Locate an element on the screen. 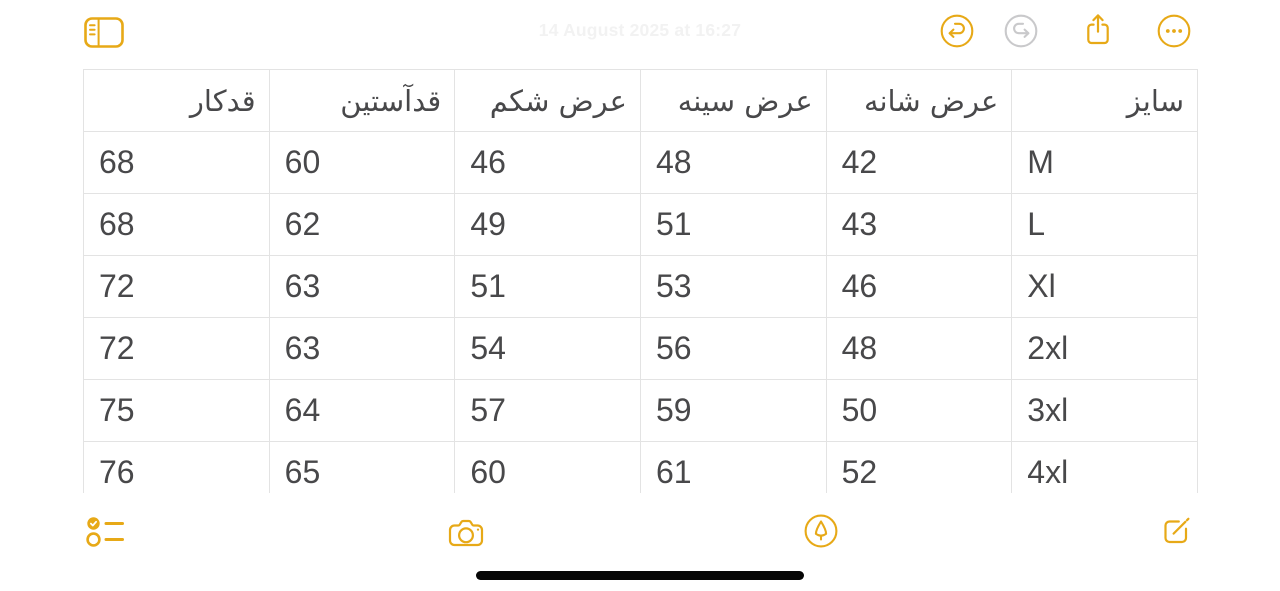 The image size is (1280, 591). table-cell: 62 is located at coordinates (362, 224).